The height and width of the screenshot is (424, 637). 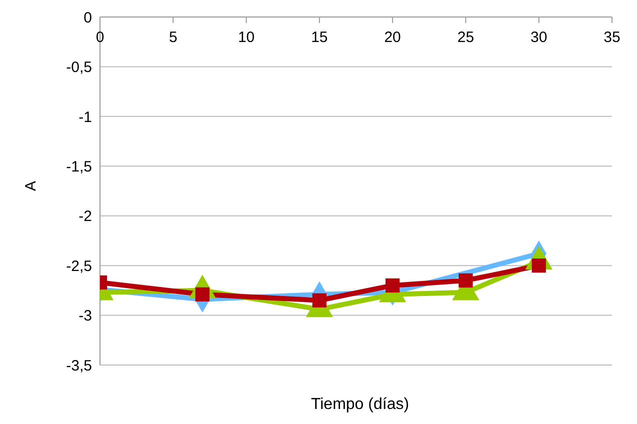 What do you see at coordinates (85, 217) in the screenshot?
I see `y-tick-label: -2` at bounding box center [85, 217].